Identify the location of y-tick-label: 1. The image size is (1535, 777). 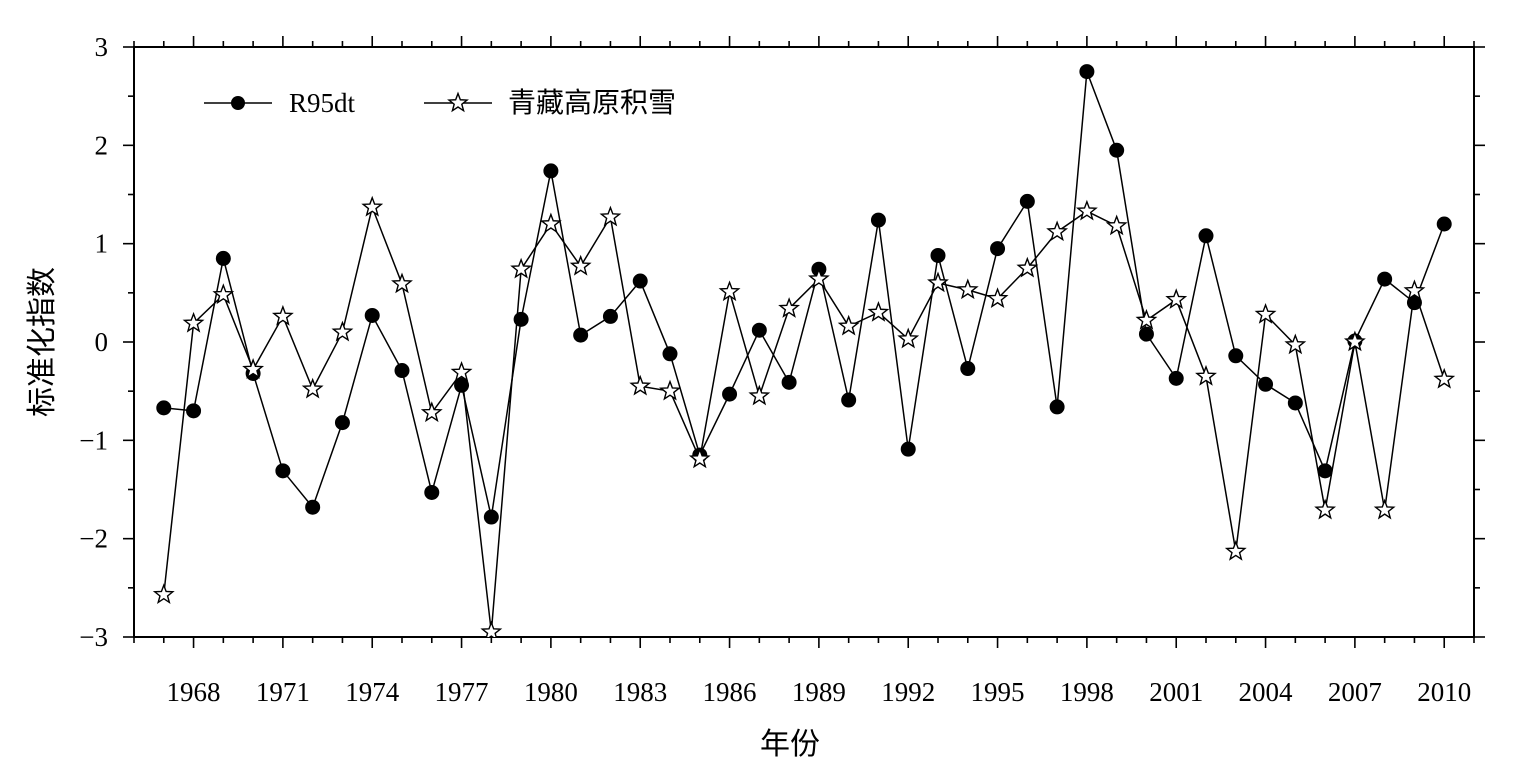
(102, 244).